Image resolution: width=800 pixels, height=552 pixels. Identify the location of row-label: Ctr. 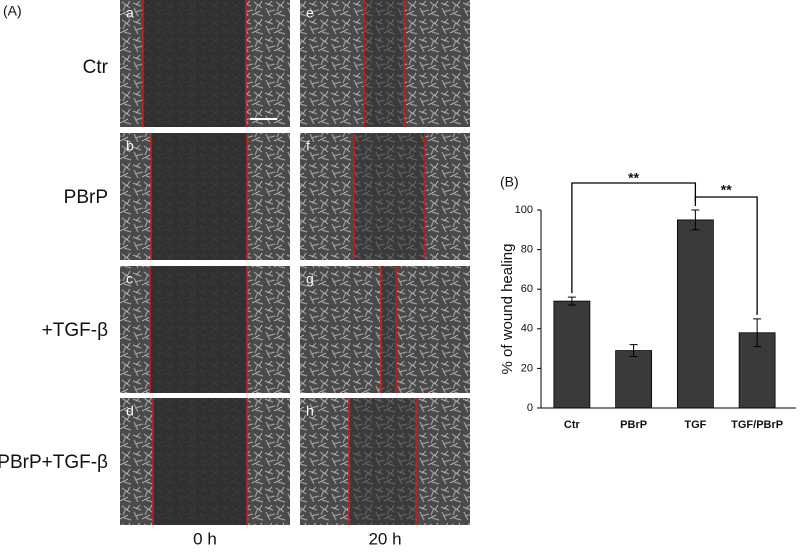
(96, 67).